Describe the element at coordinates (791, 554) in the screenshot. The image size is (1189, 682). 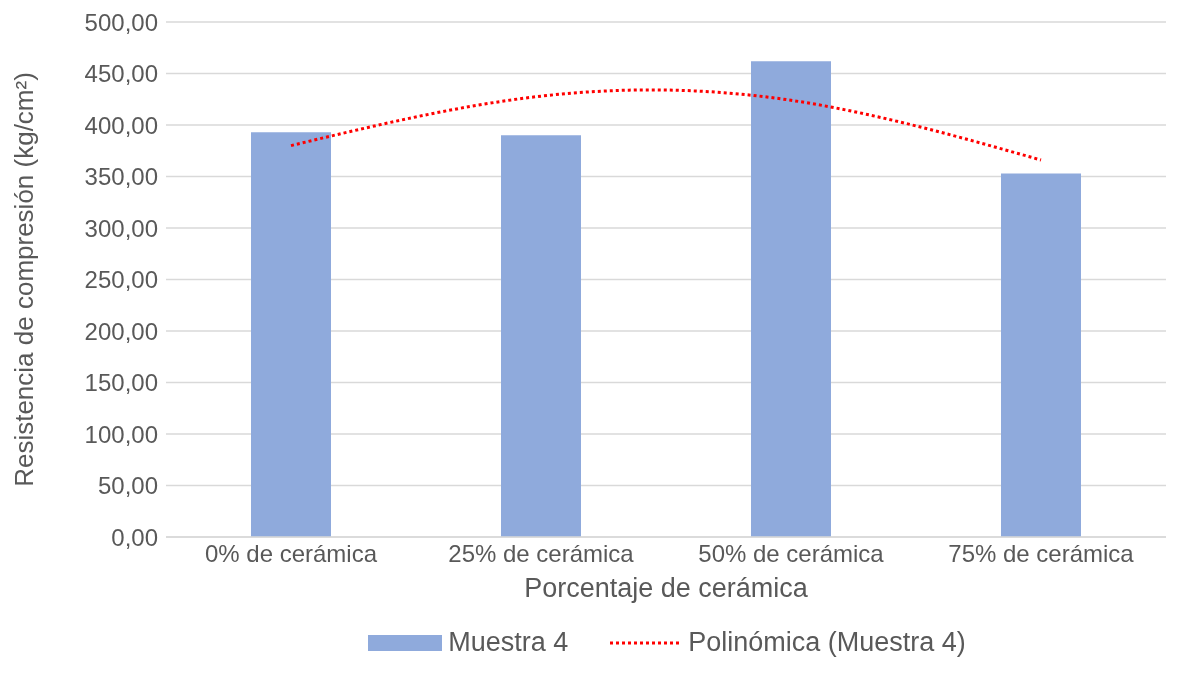
I see `x-tick-label: 50% de cerámica` at that location.